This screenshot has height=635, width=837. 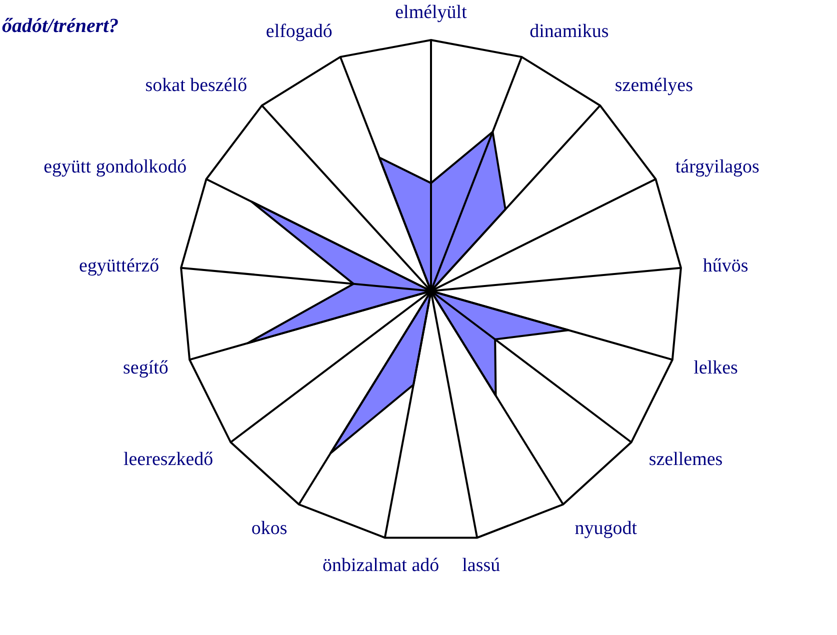 I want to click on text: őadót/trénert?, so click(x=60, y=26).